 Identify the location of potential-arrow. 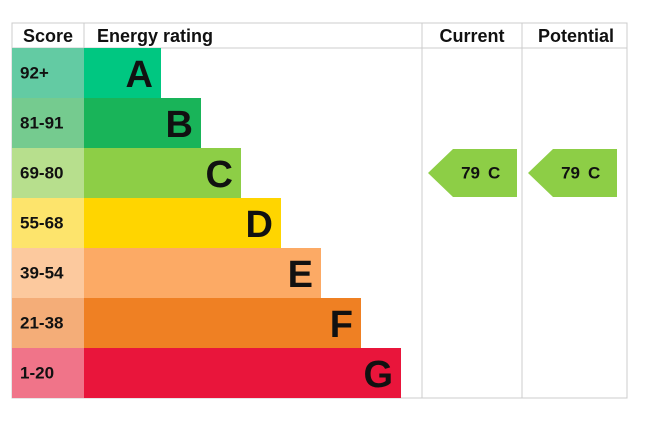
(572, 173).